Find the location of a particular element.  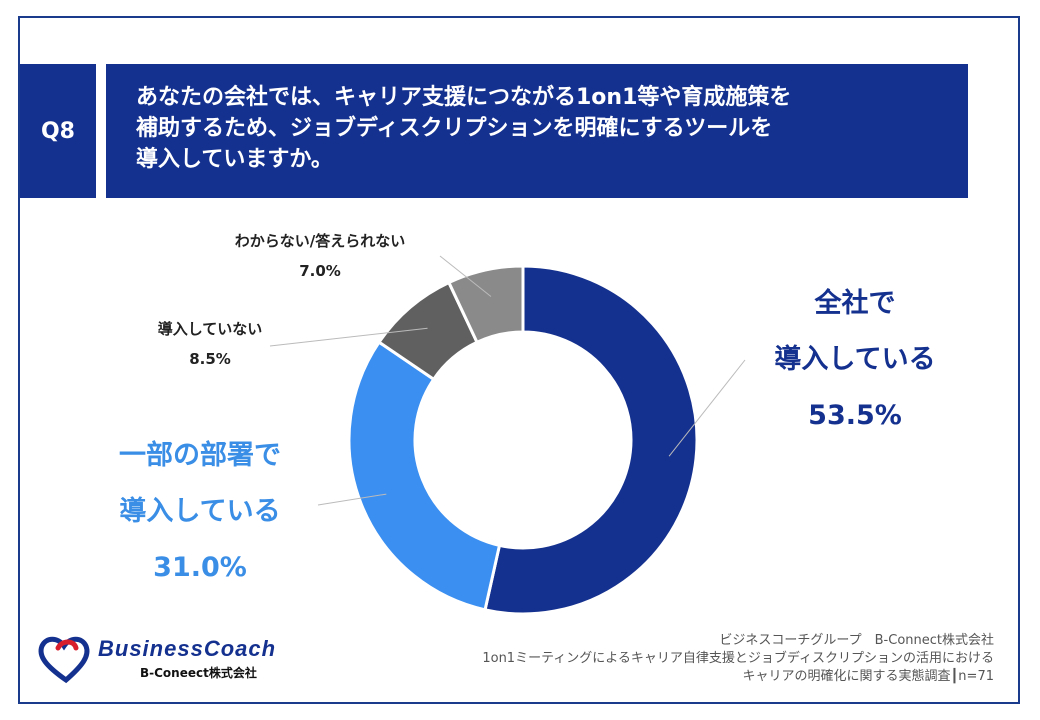

label-ichibu: 一部の部署で 導入している 31.0% is located at coordinates (200, 512).